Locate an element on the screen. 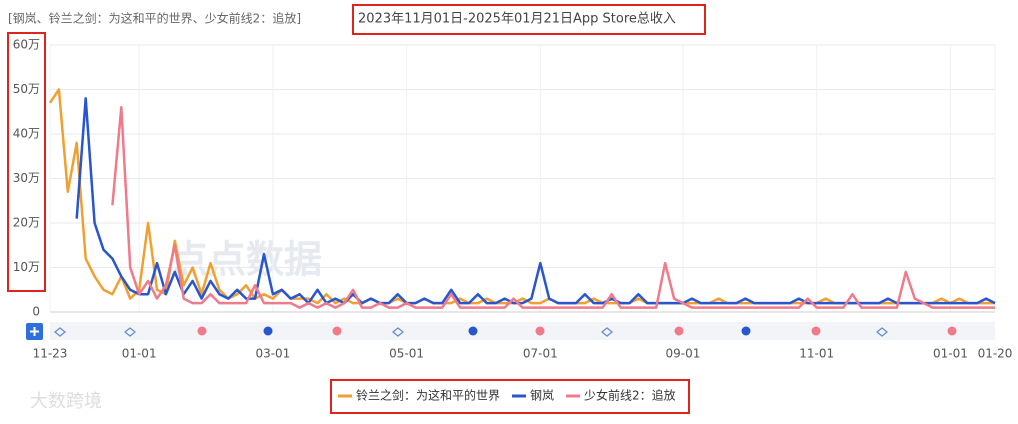 This screenshot has width=1018, height=424. footer-watermark: 大数跨境 is located at coordinates (66, 401).